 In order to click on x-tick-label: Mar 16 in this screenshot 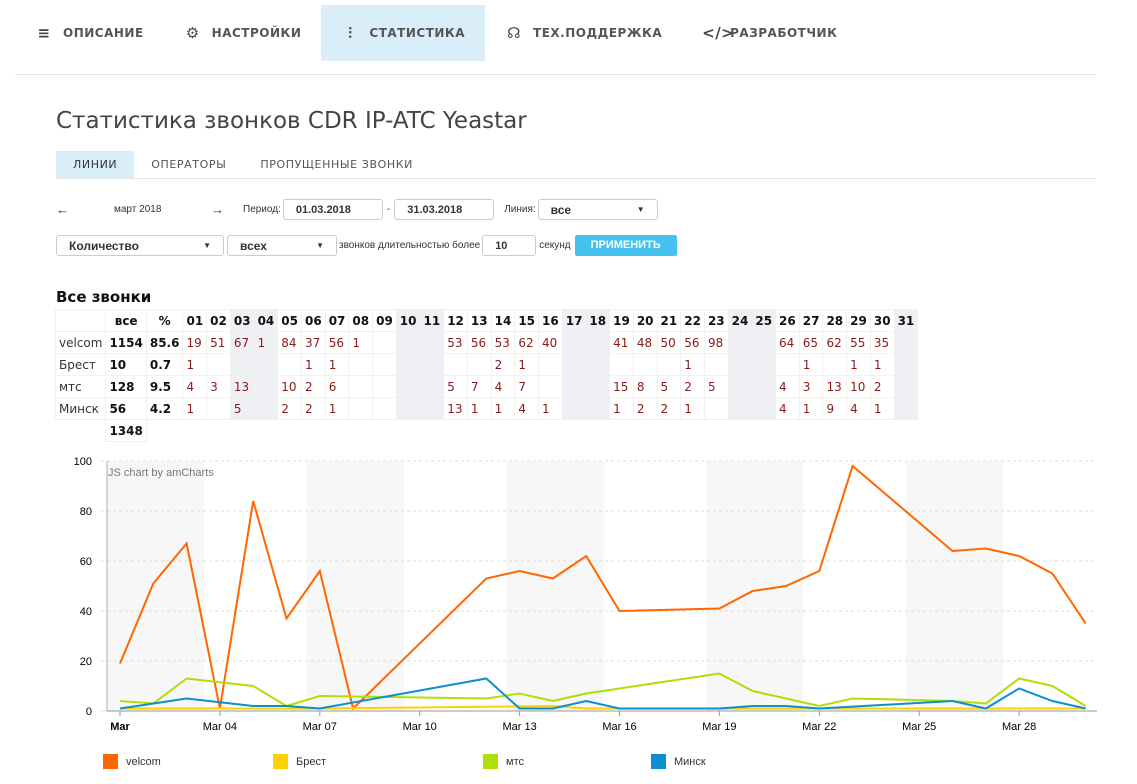, I will do `click(619, 727)`.